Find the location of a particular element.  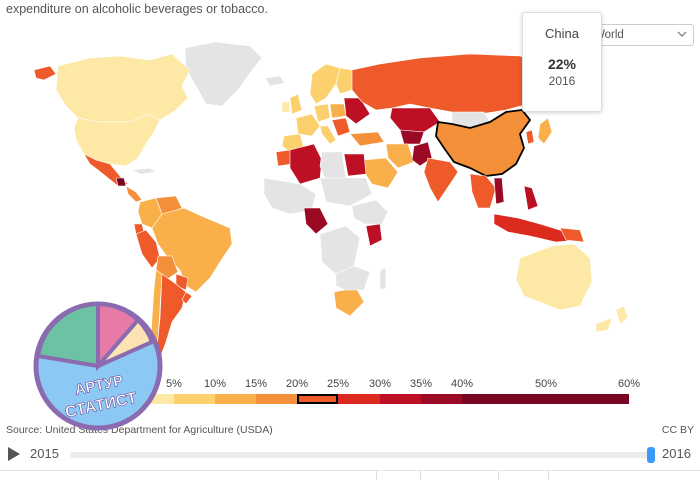

chevron-down-icon is located at coordinates (682, 34).